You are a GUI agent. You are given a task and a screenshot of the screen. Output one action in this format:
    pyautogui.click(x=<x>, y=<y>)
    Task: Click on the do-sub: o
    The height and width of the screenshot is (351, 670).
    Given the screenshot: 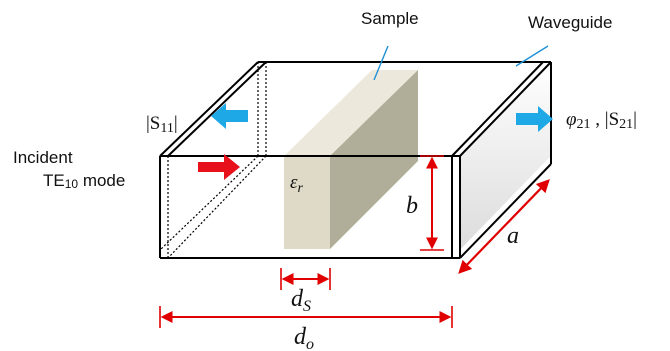 What is the action you would take?
    pyautogui.click(x=310, y=343)
    